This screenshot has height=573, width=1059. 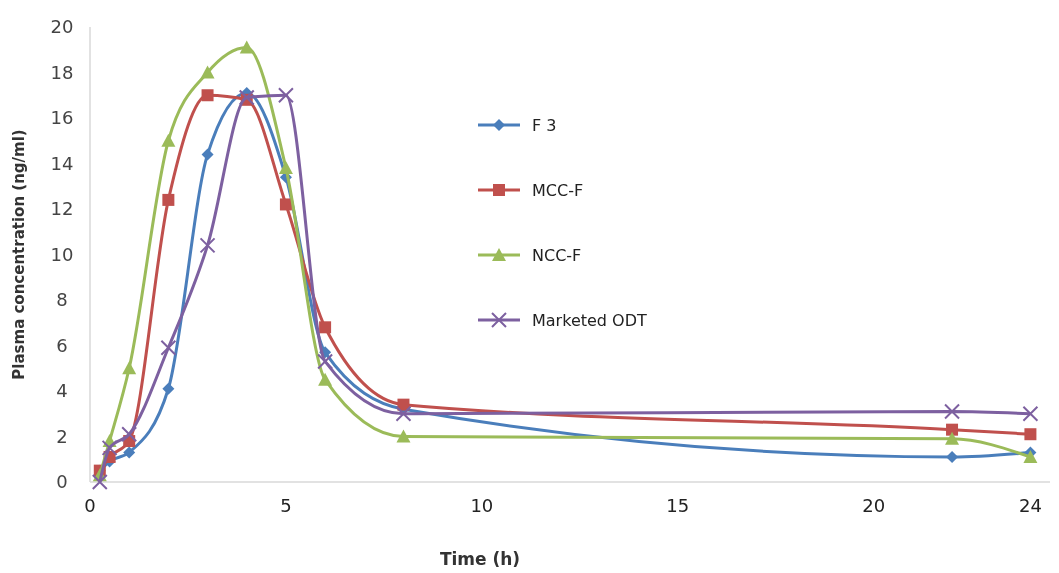 I want to click on y-tick-label: 16, so click(x=62, y=118).